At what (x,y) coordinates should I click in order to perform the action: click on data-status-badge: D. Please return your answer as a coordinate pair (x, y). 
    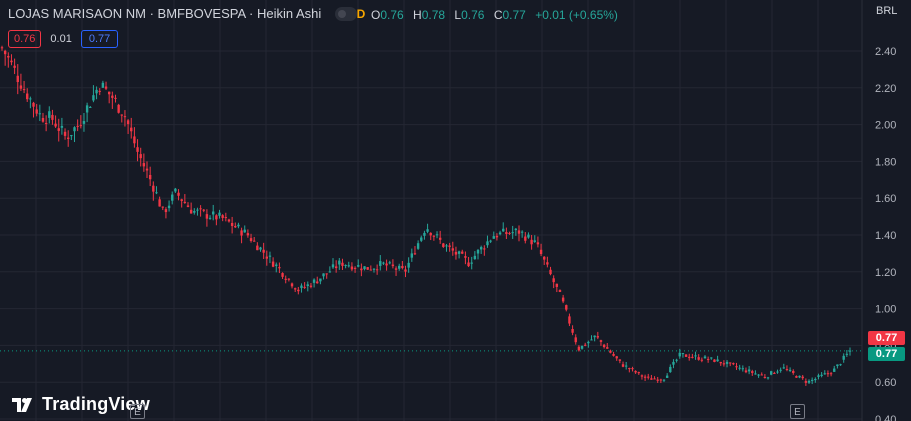
    Looking at the image, I should click on (350, 13).